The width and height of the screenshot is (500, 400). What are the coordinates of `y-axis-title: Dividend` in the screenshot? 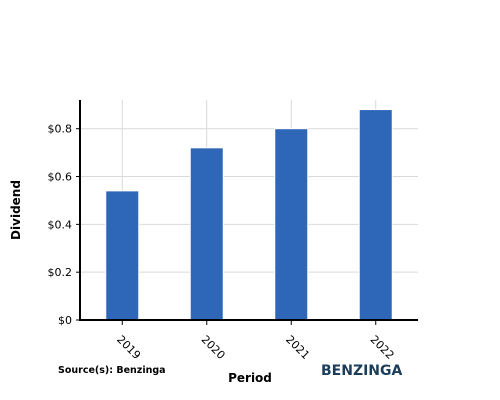 It's located at (16, 210).